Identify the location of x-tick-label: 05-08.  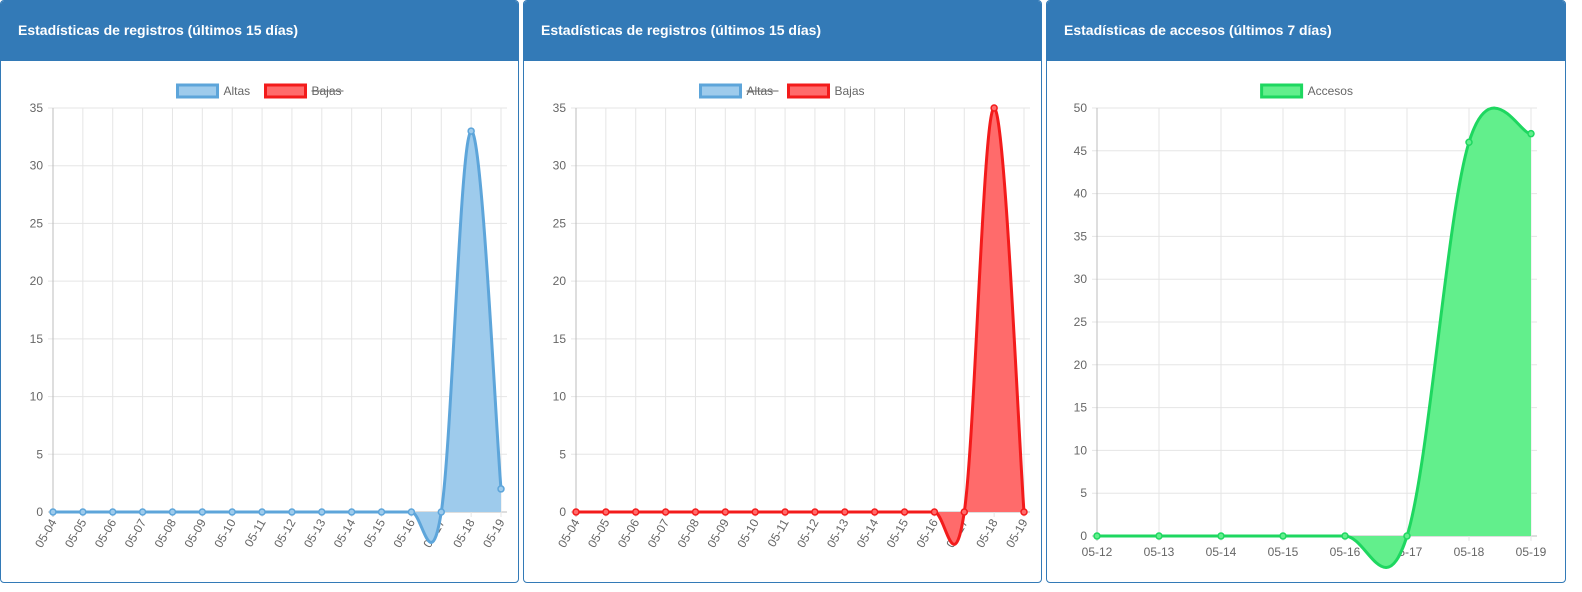
(689, 533).